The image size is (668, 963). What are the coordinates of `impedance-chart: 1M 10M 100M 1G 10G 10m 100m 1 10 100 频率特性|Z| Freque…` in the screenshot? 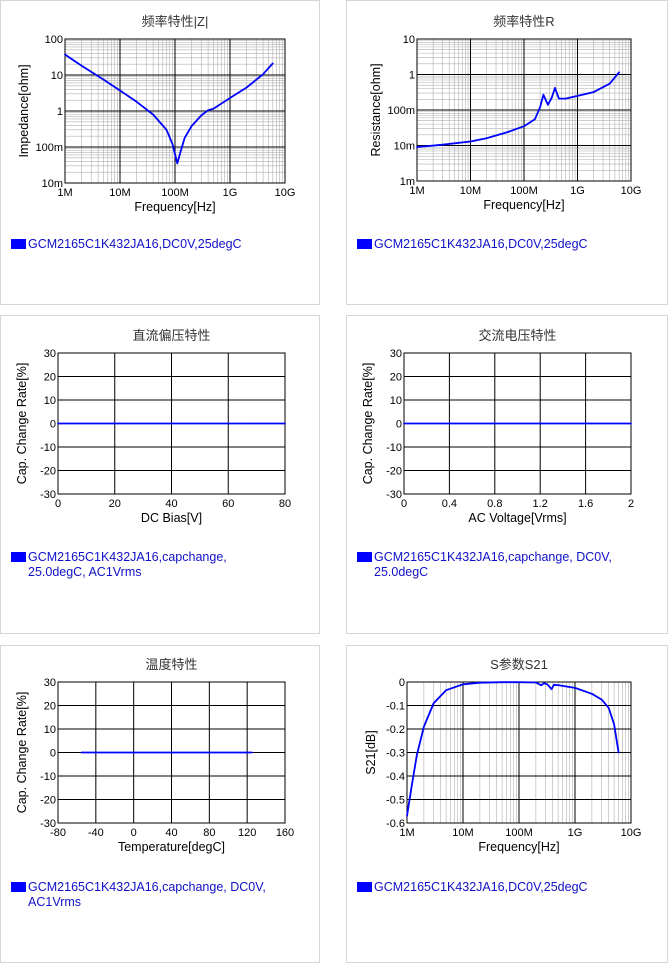 It's located at (156, 114).